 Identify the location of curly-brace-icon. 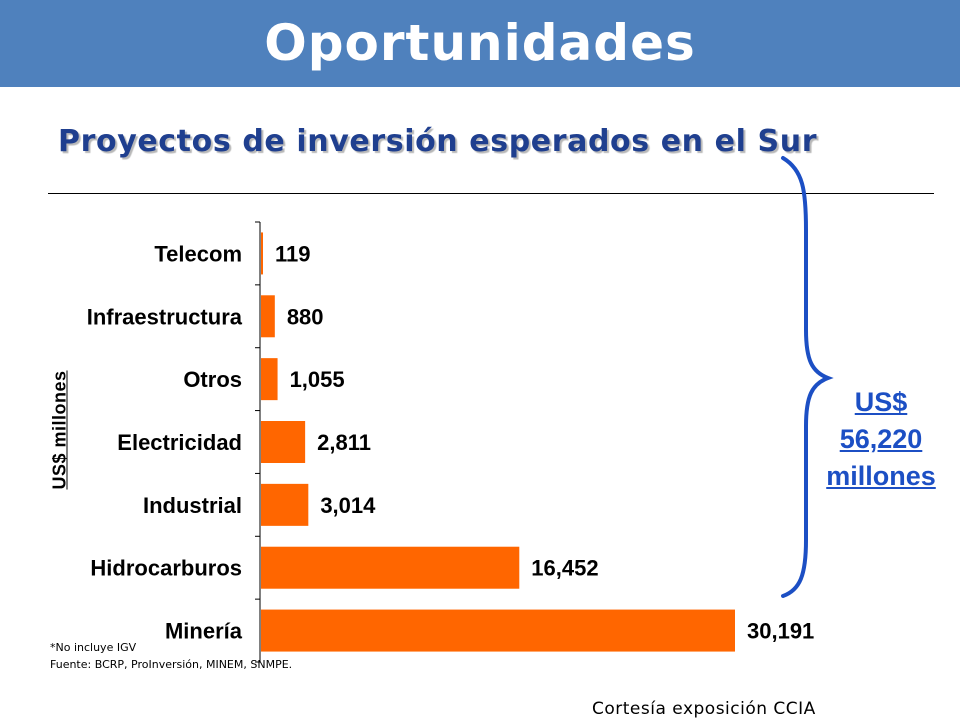
(807, 377).